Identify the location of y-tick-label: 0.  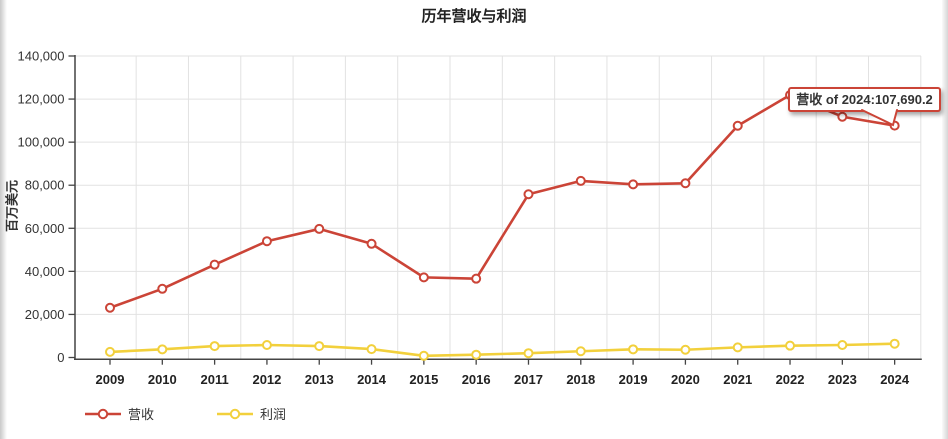
(60, 357).